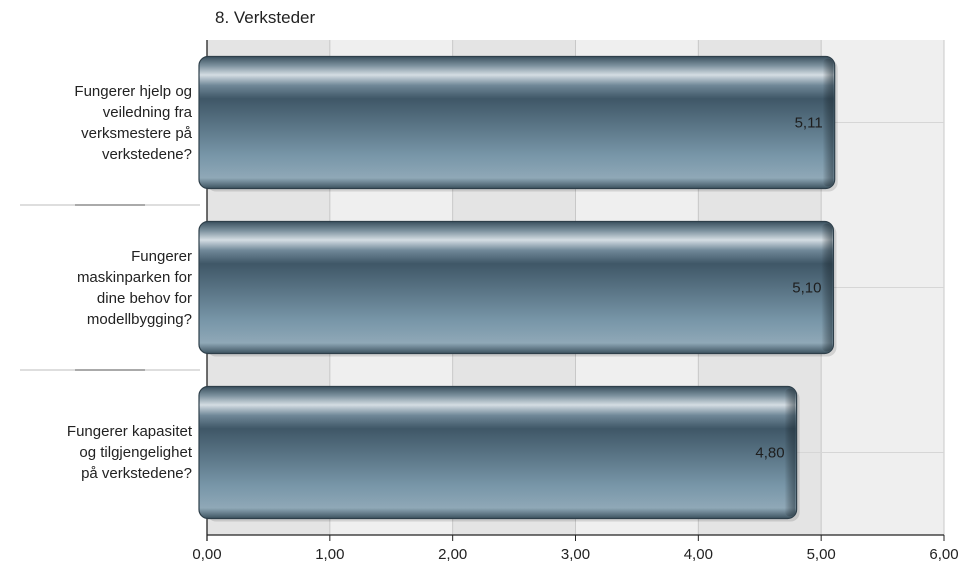 This screenshot has width=967, height=569. Describe the element at coordinates (452, 554) in the screenshot. I see `x-tick-label: 2,00` at that location.